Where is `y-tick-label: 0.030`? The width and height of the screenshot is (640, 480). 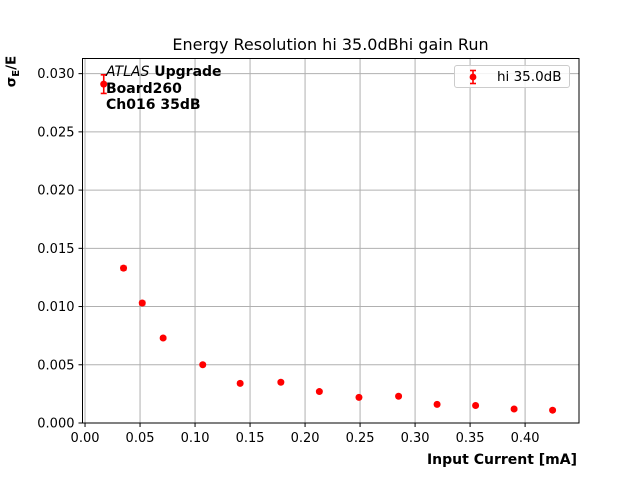
y-tick-label: 0.030 is located at coordinates (55, 74).